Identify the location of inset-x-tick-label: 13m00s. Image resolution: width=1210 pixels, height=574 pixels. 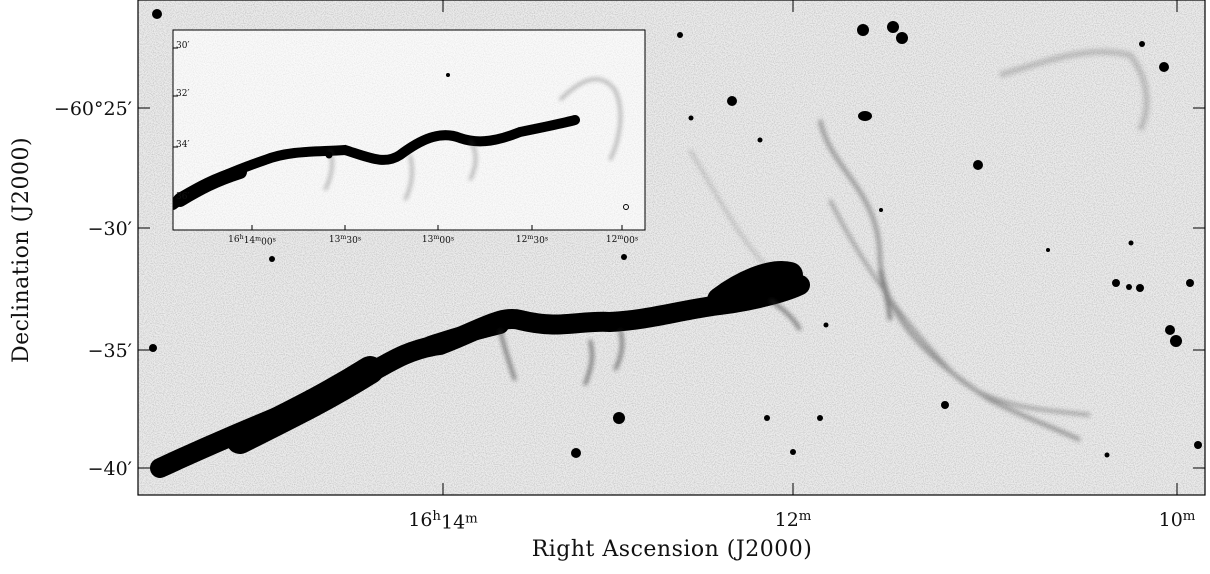
(438, 240).